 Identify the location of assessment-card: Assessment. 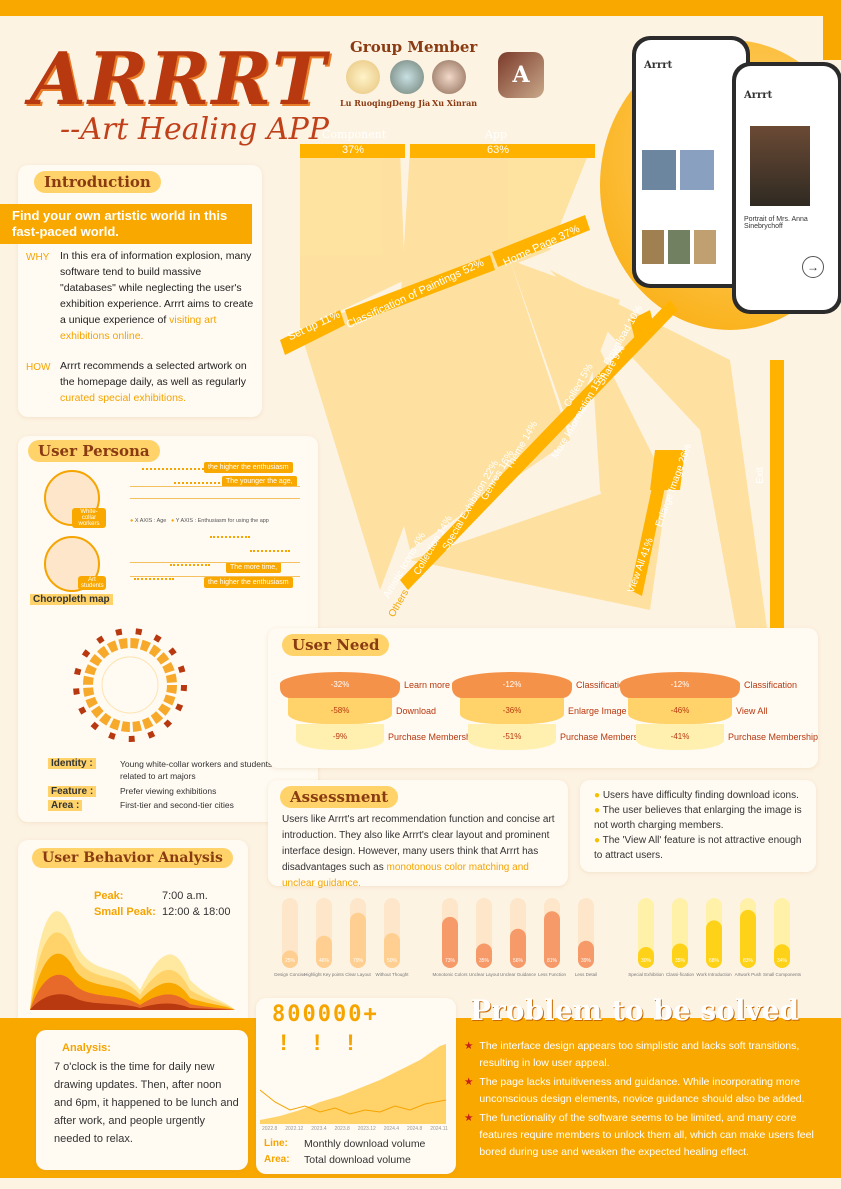
(418, 833).